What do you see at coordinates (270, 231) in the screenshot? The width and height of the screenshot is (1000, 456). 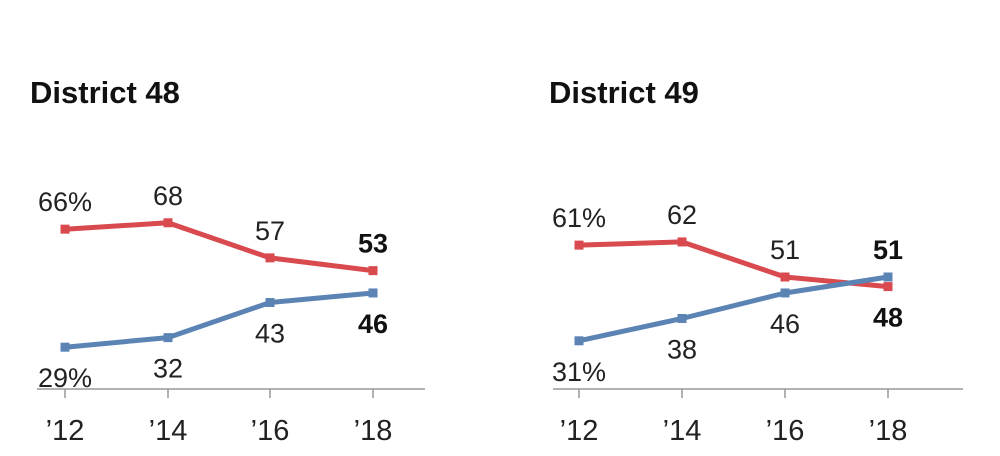 I see `data-label-red: 57` at bounding box center [270, 231].